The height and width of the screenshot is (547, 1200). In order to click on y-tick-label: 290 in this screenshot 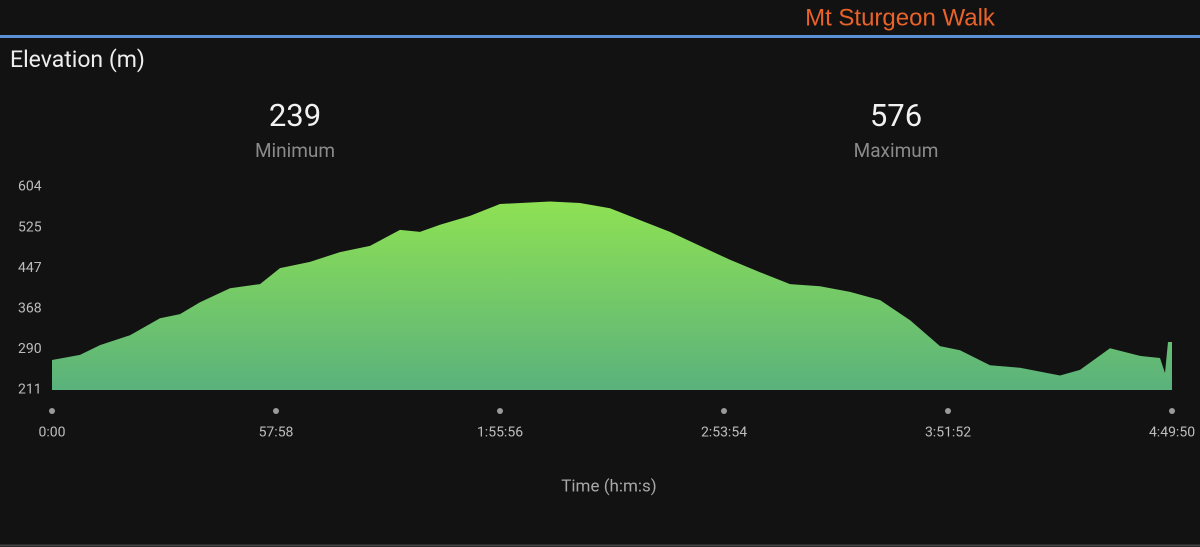, I will do `click(30, 349)`.